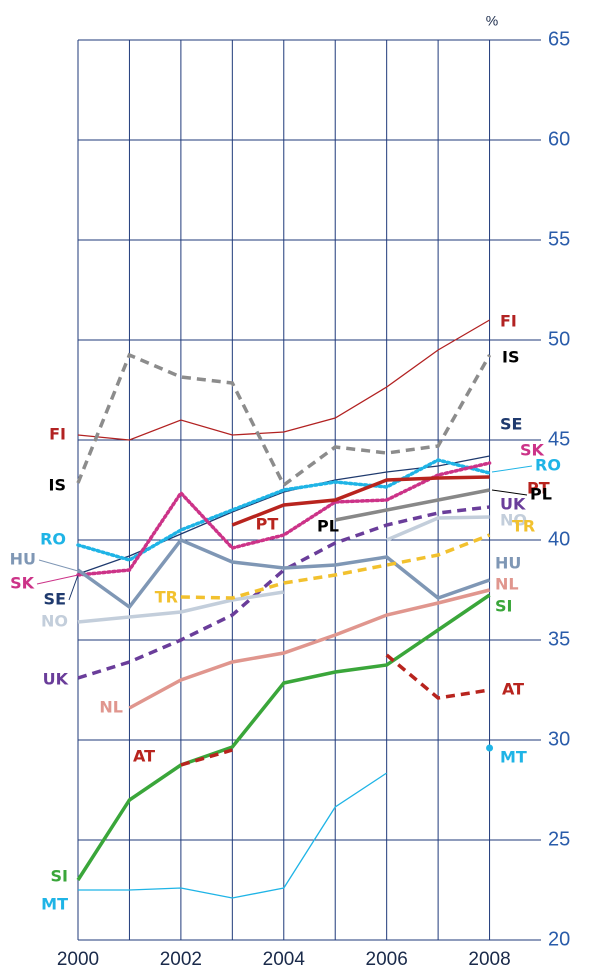  What do you see at coordinates (559, 439) in the screenshot?
I see `y-tick-label: 45` at bounding box center [559, 439].